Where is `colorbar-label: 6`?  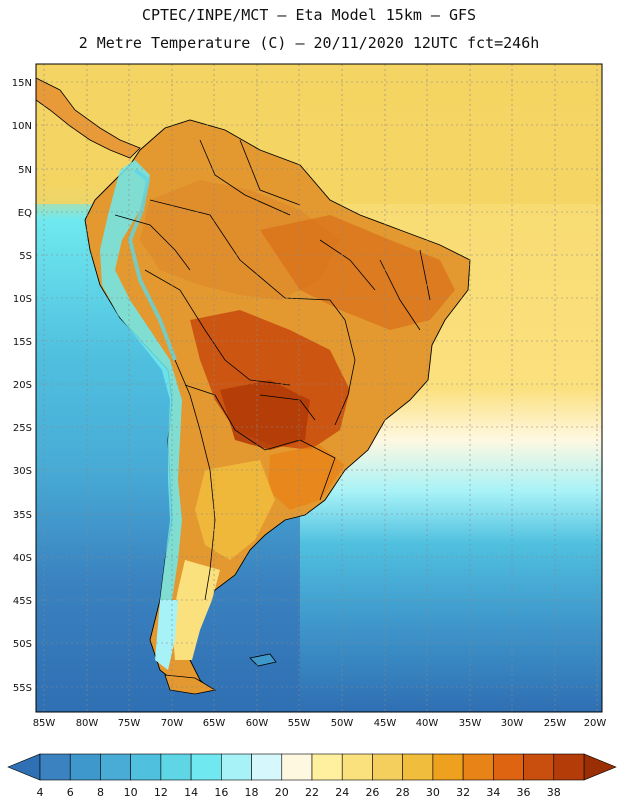
colorbar-label: 6 is located at coordinates (70, 792).